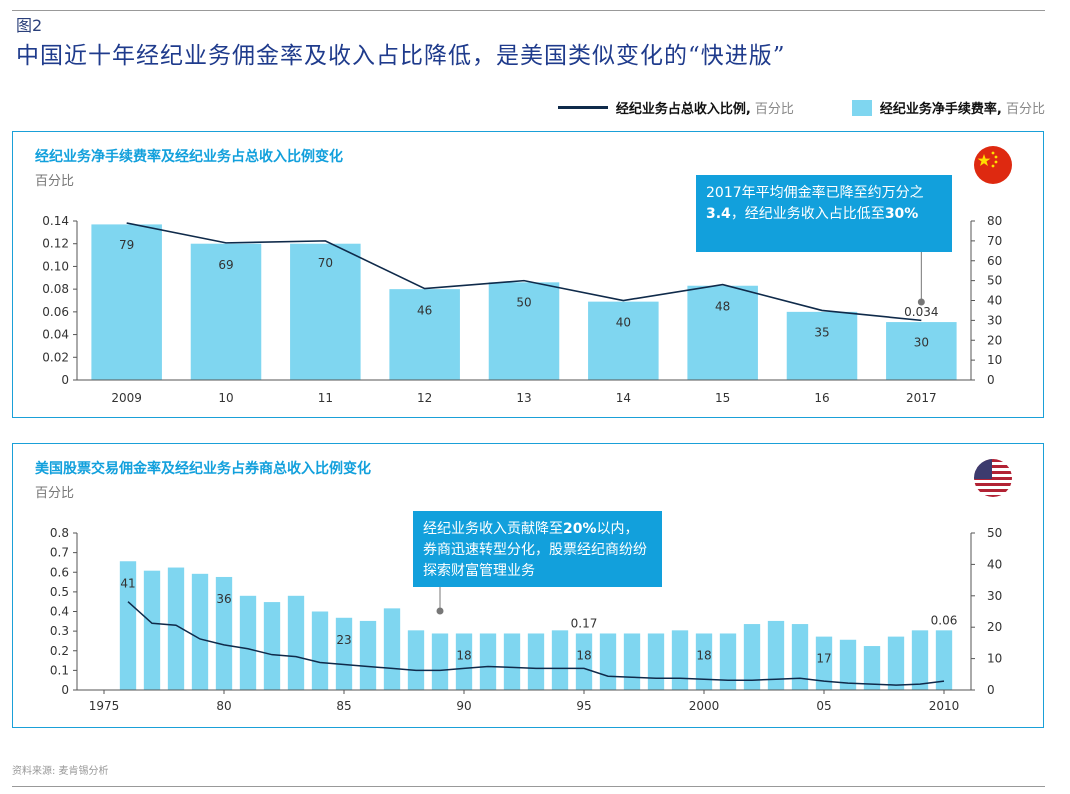  What do you see at coordinates (463, 706) in the screenshot?
I see `x-tick-label: 90` at bounding box center [463, 706].